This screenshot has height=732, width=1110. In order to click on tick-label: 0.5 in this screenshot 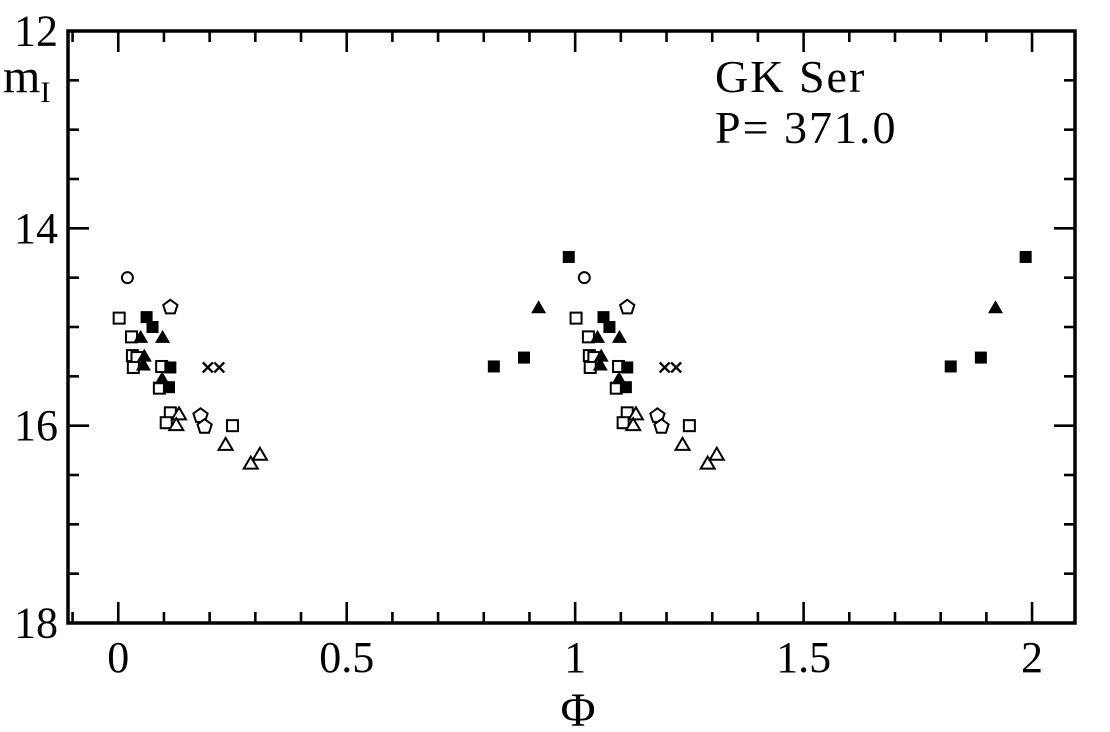, I will do `click(346, 657)`.